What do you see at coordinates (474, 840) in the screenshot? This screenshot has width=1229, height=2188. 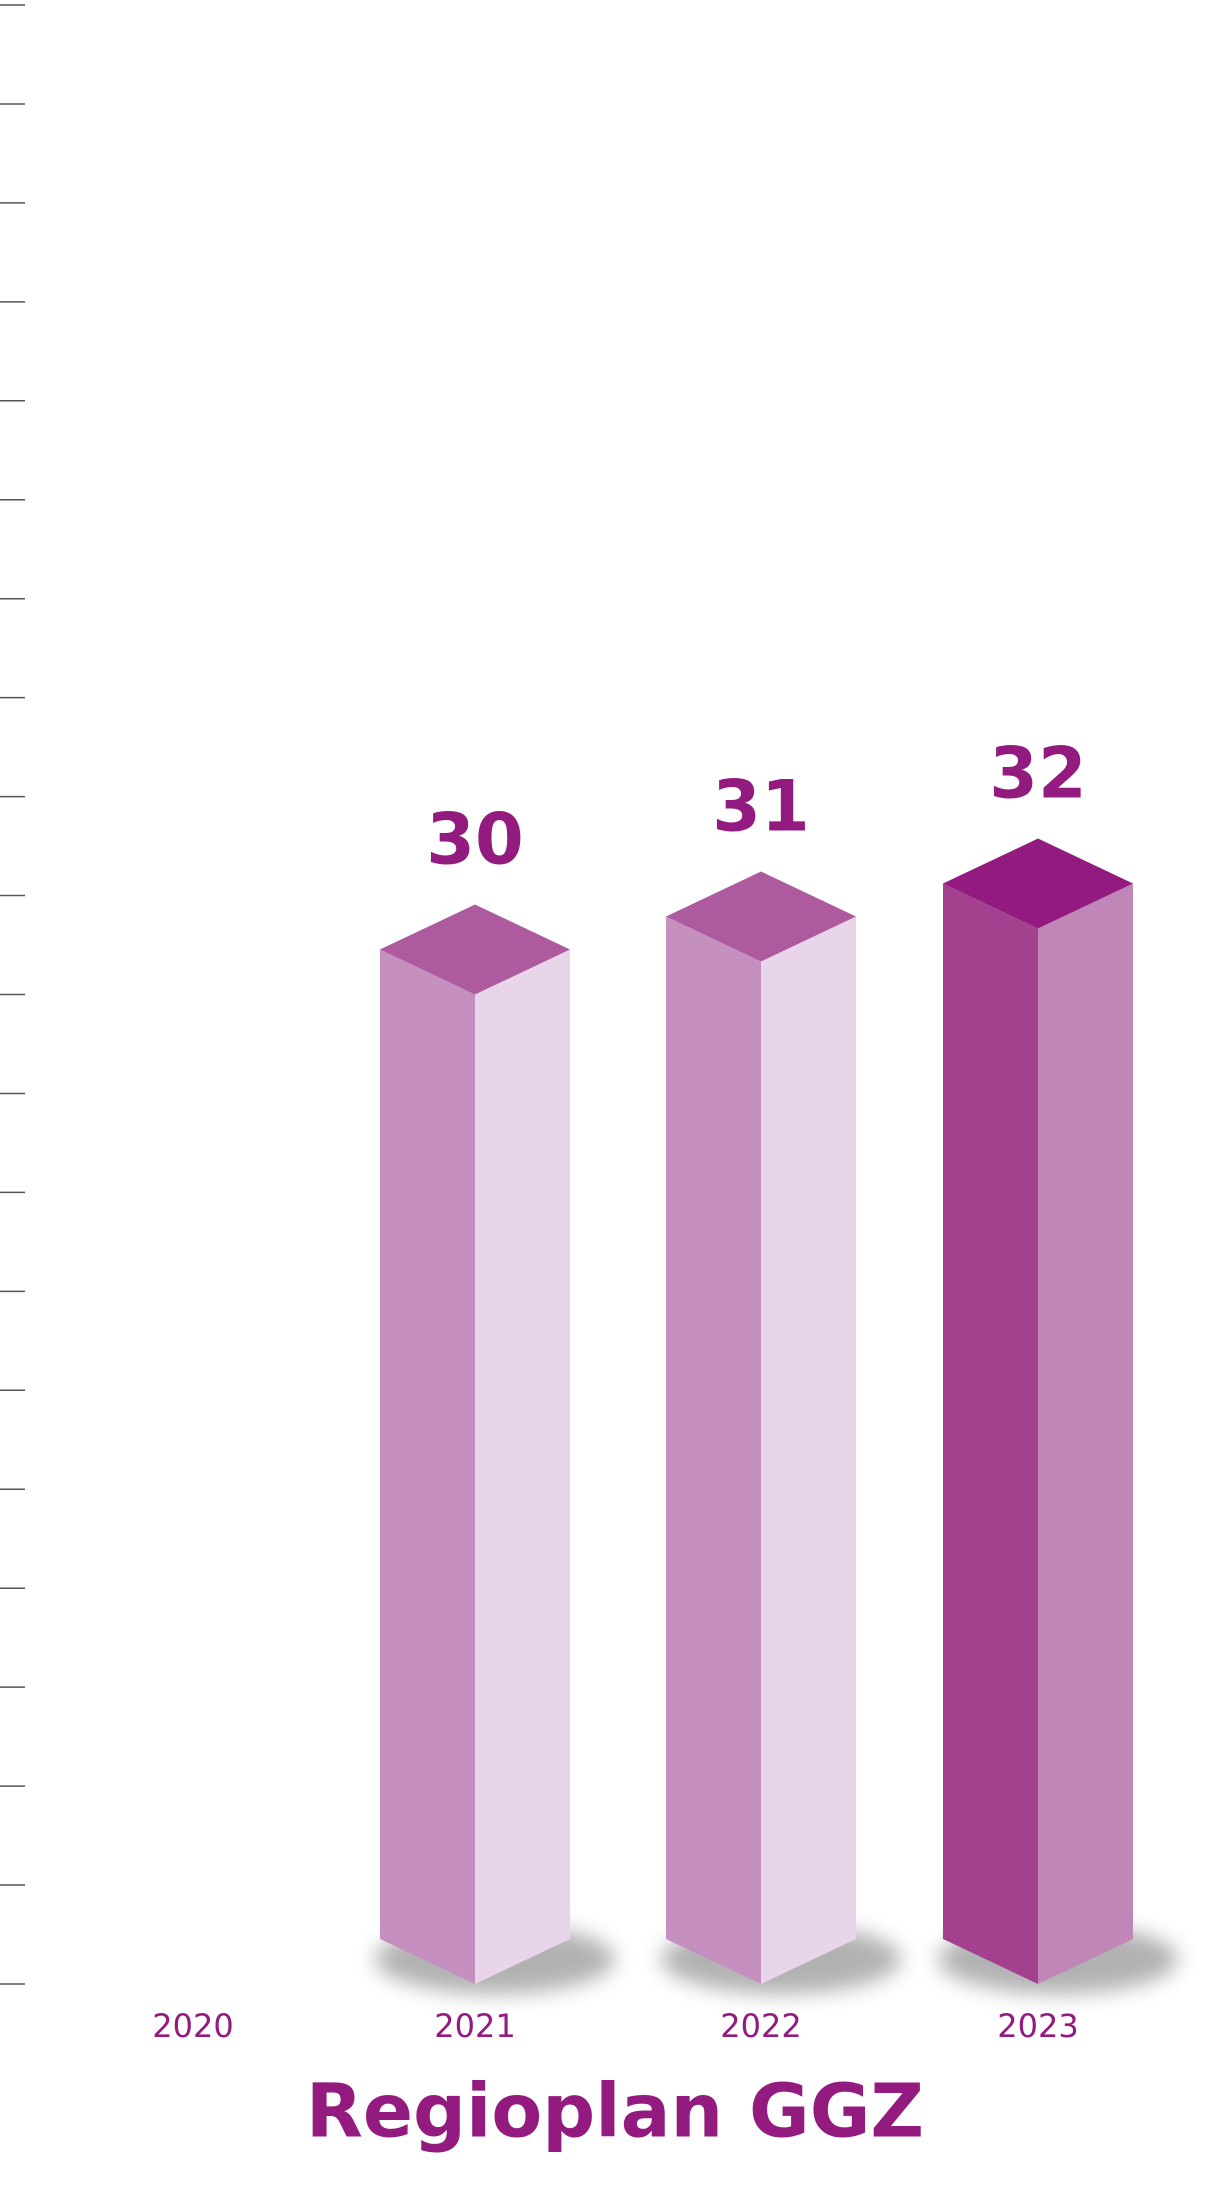 I see `value-label: 30` at bounding box center [474, 840].